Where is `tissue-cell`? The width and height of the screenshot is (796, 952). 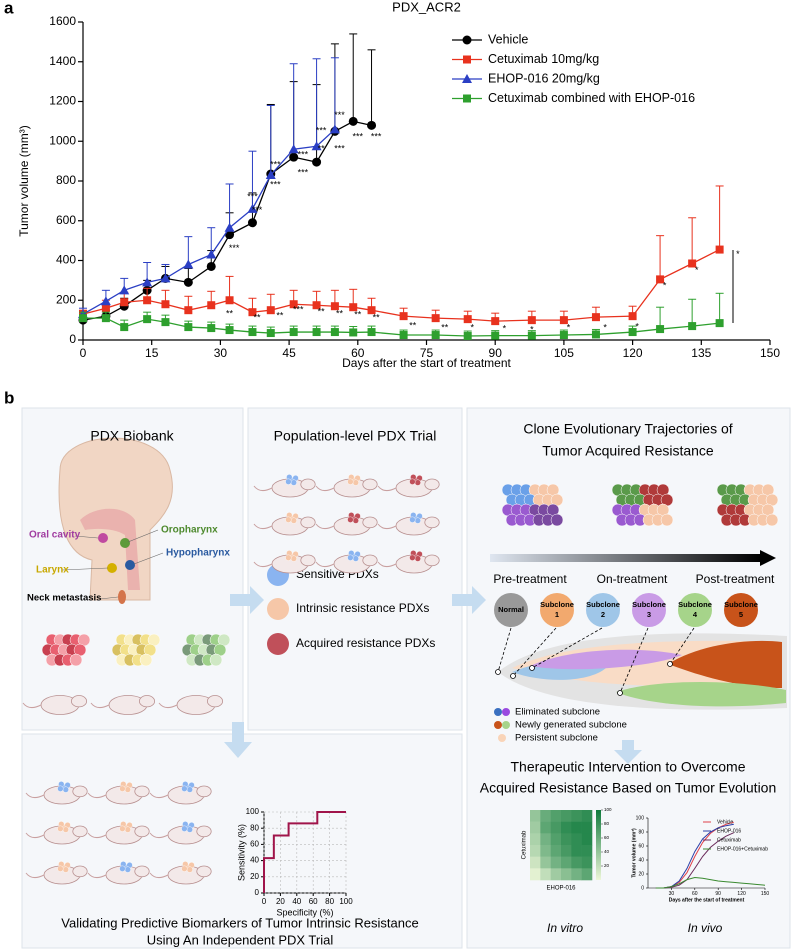
tissue-cell is located at coordinates (216, 660).